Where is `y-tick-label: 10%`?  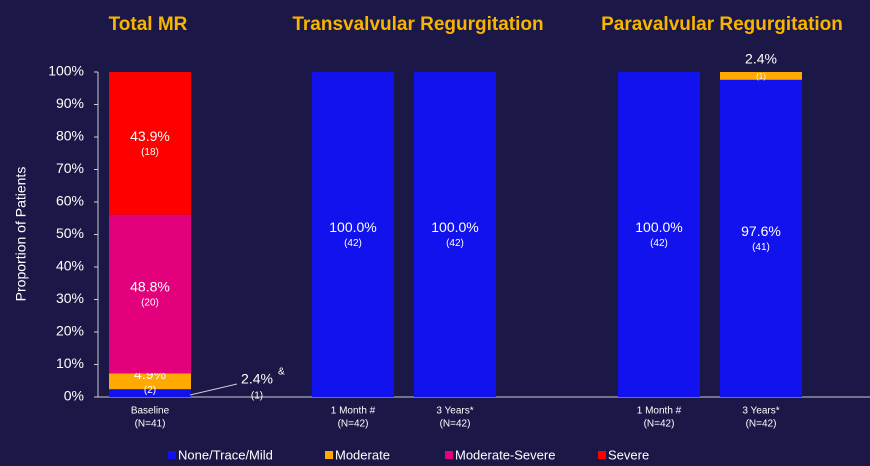 y-tick-label: 10% is located at coordinates (70, 363).